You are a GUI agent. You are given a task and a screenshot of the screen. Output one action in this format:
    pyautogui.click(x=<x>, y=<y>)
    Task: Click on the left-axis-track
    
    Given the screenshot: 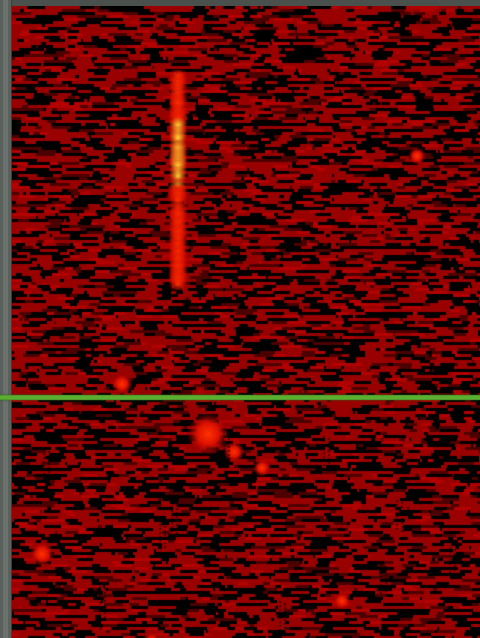 What is the action you would take?
    pyautogui.click(x=5, y=319)
    